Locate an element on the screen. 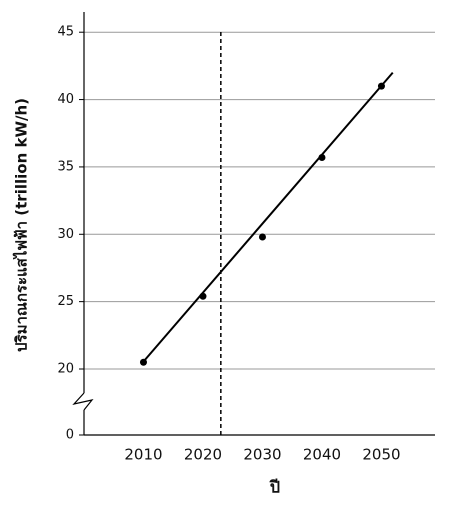  x-tick-label: 2040 is located at coordinates (322, 455).